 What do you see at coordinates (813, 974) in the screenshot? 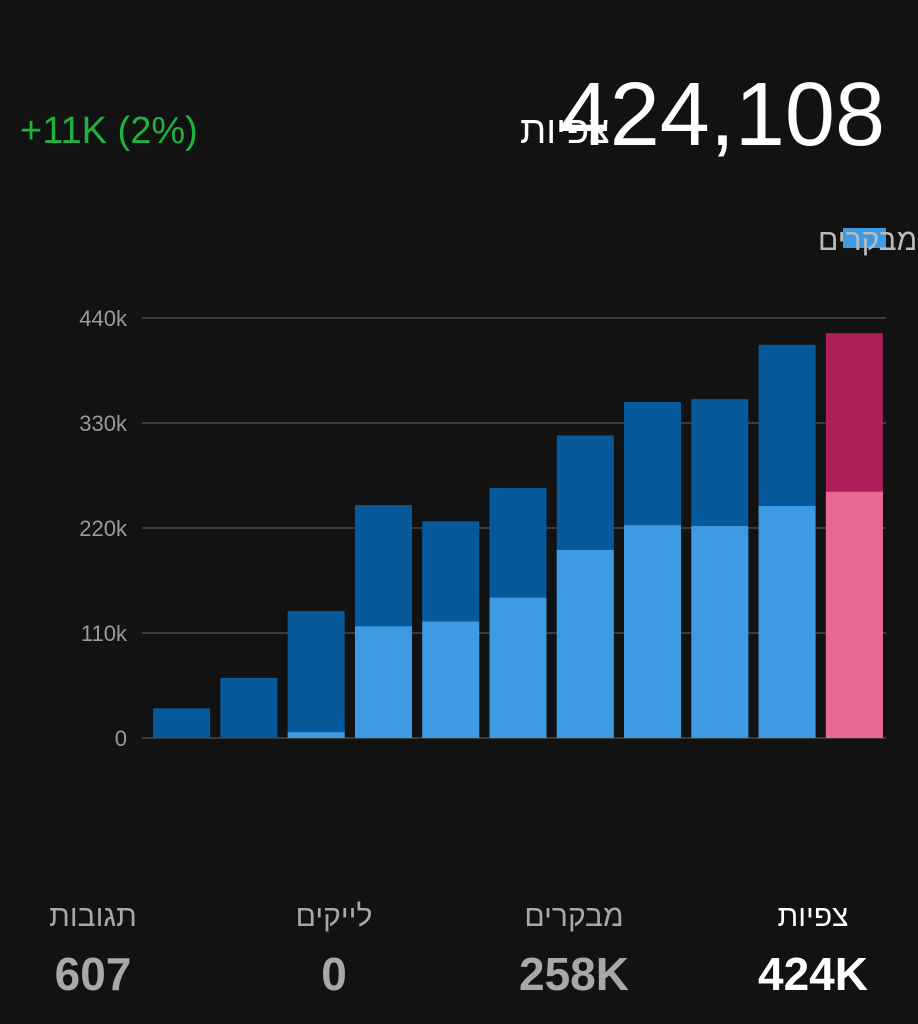
I see `stat-value: 424K` at bounding box center [813, 974].